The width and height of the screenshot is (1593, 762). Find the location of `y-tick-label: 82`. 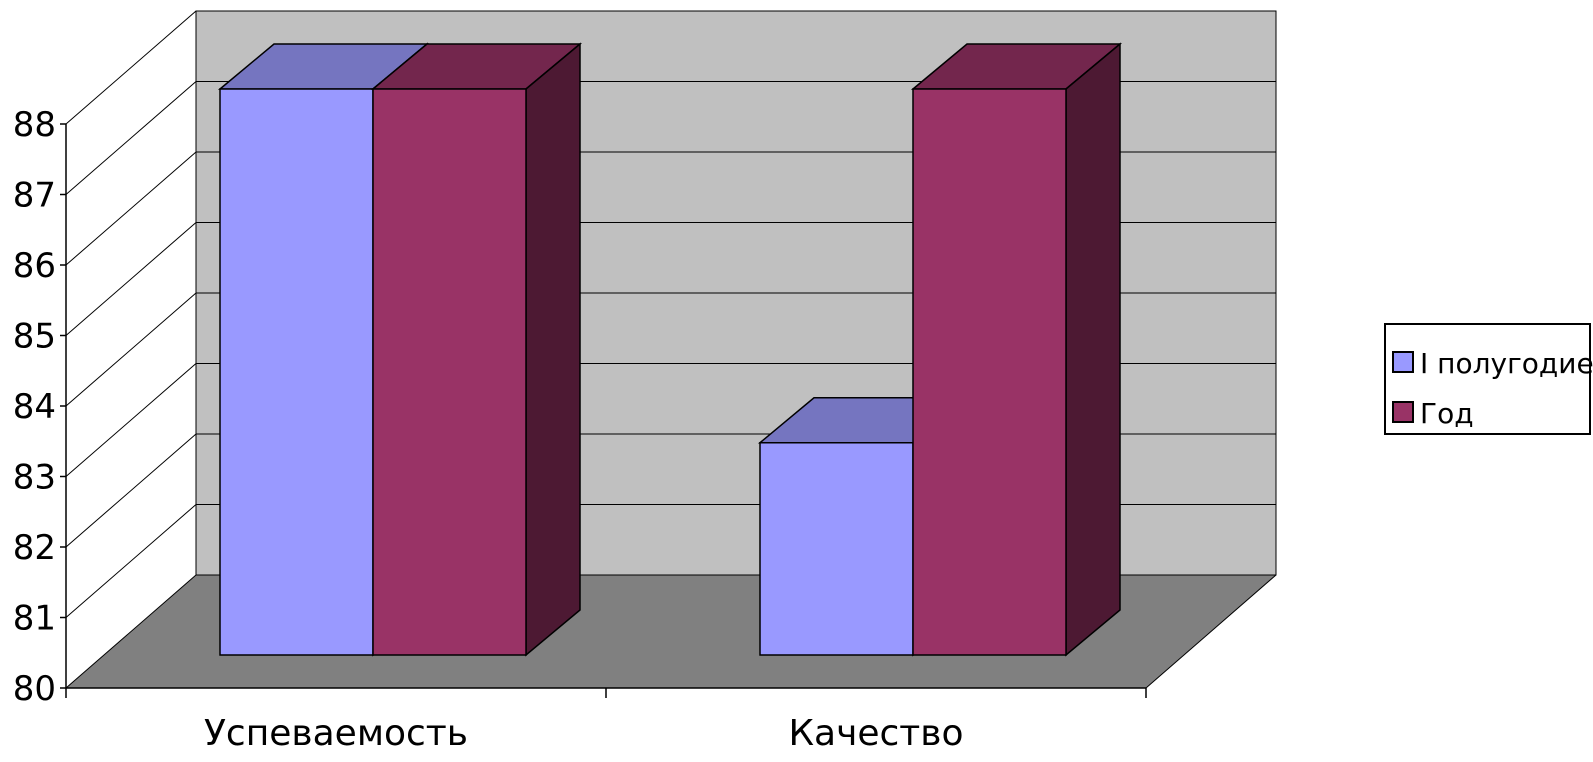

y-tick-label: 82 is located at coordinates (34, 548).